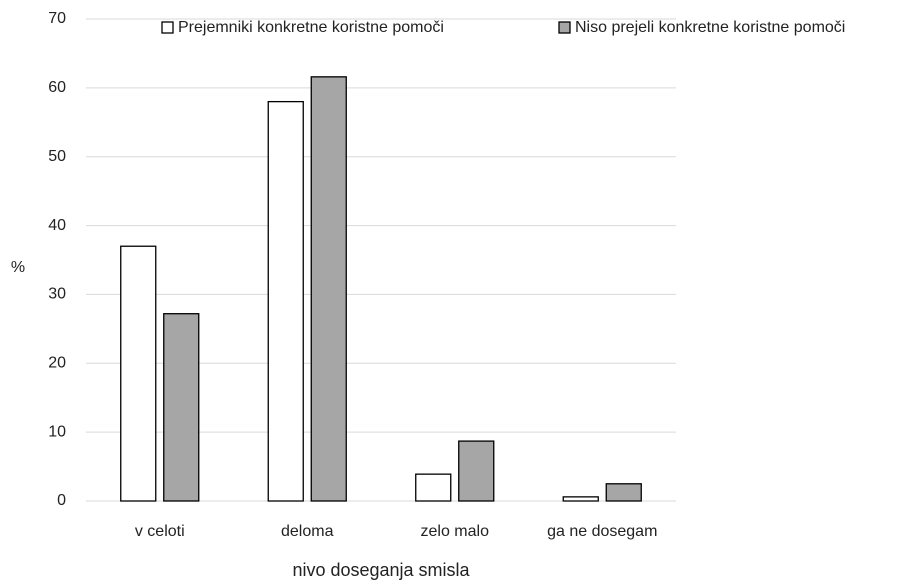  I want to click on legend-label: Niso prejeli konkretne koristne pomoči, so click(710, 27).